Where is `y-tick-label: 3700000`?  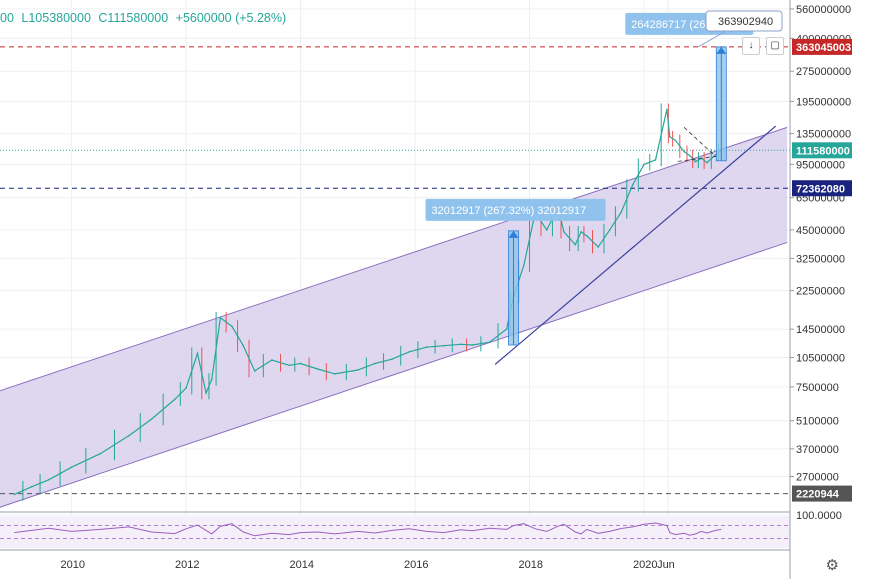
y-tick-label: 3700000 is located at coordinates (817, 450).